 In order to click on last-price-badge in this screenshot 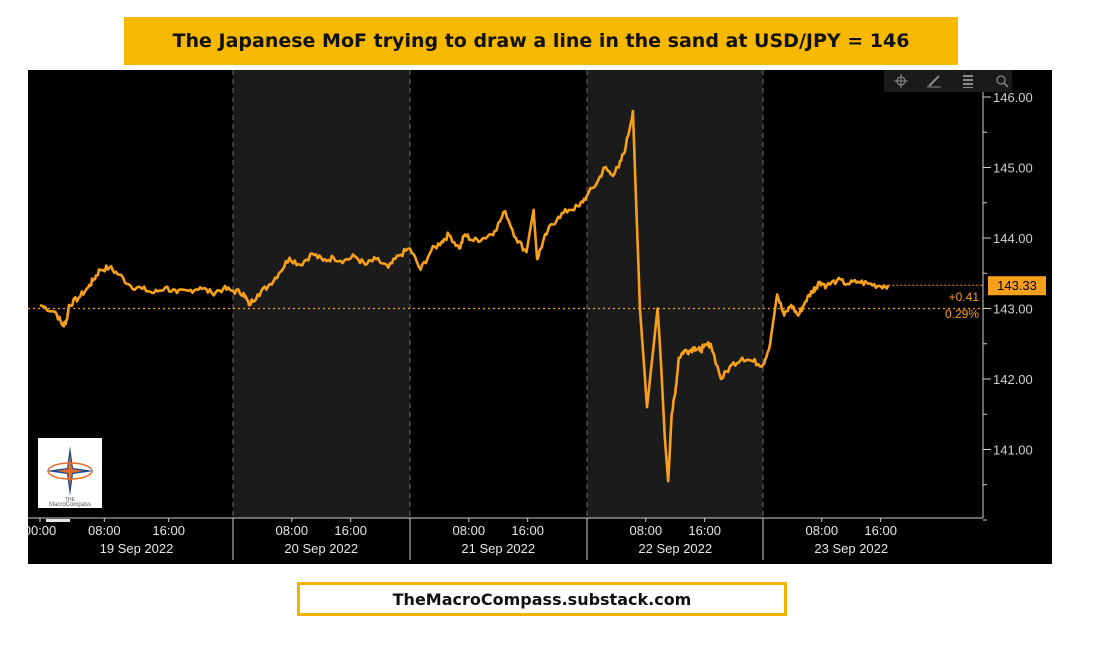, I will do `click(1017, 286)`.